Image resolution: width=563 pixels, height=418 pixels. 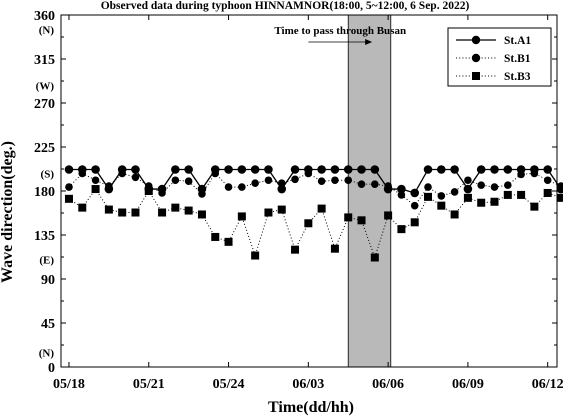 What do you see at coordinates (51, 368) in the screenshot?
I see `y-tick-label: 0` at bounding box center [51, 368].